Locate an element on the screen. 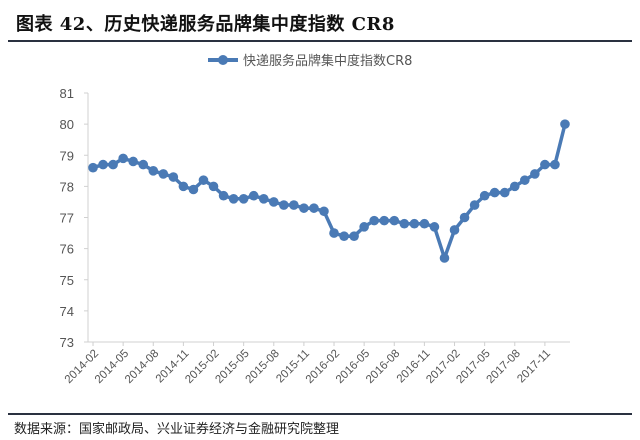 Image resolution: width=640 pixels, height=440 pixels. x-tick-label: 2014-08 is located at coordinates (142, 367).